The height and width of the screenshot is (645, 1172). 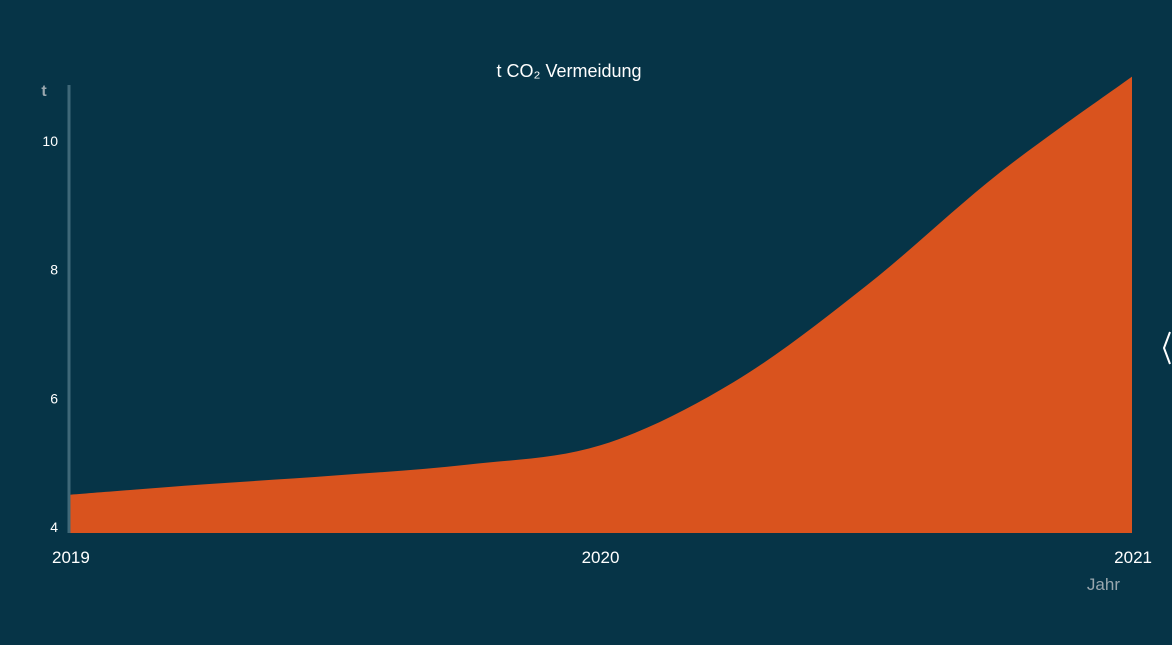 What do you see at coordinates (50, 141) in the screenshot?
I see `y-tick-label: 10` at bounding box center [50, 141].